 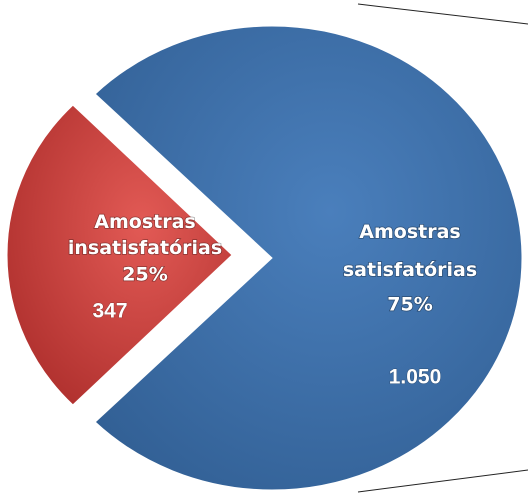 I want to click on slice-label: Amostras satisfatórias, so click(x=410, y=251).